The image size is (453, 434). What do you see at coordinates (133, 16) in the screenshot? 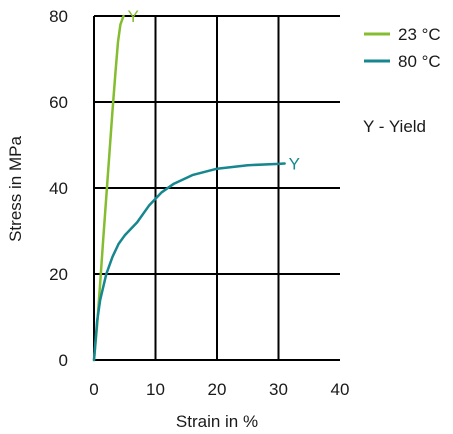
I see `yield-label-0: Y` at bounding box center [133, 16].